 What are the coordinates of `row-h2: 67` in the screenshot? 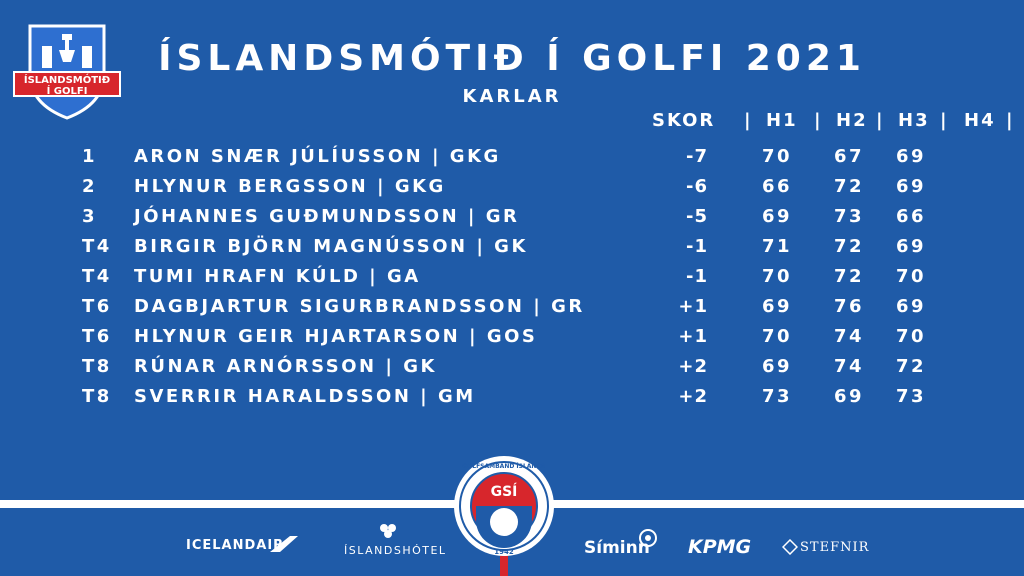 It's located at (849, 156).